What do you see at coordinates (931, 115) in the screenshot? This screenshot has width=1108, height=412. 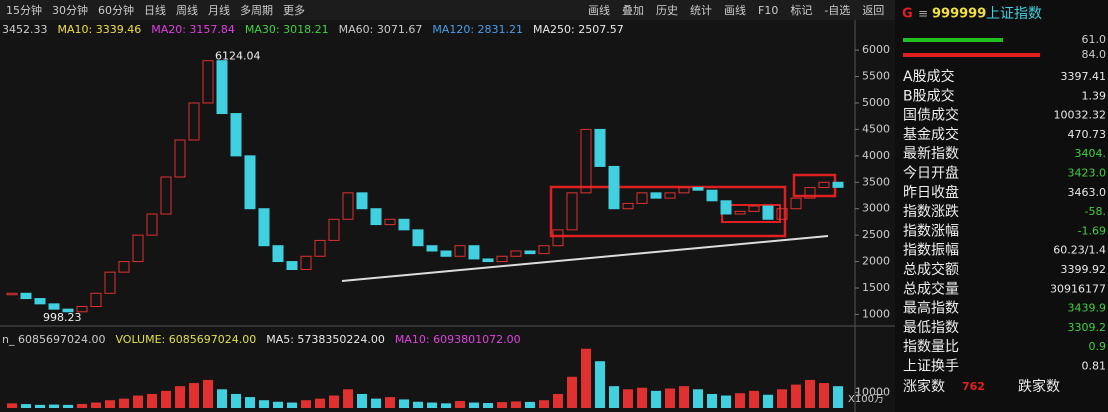 I see `row-label: 国债成交` at bounding box center [931, 115].